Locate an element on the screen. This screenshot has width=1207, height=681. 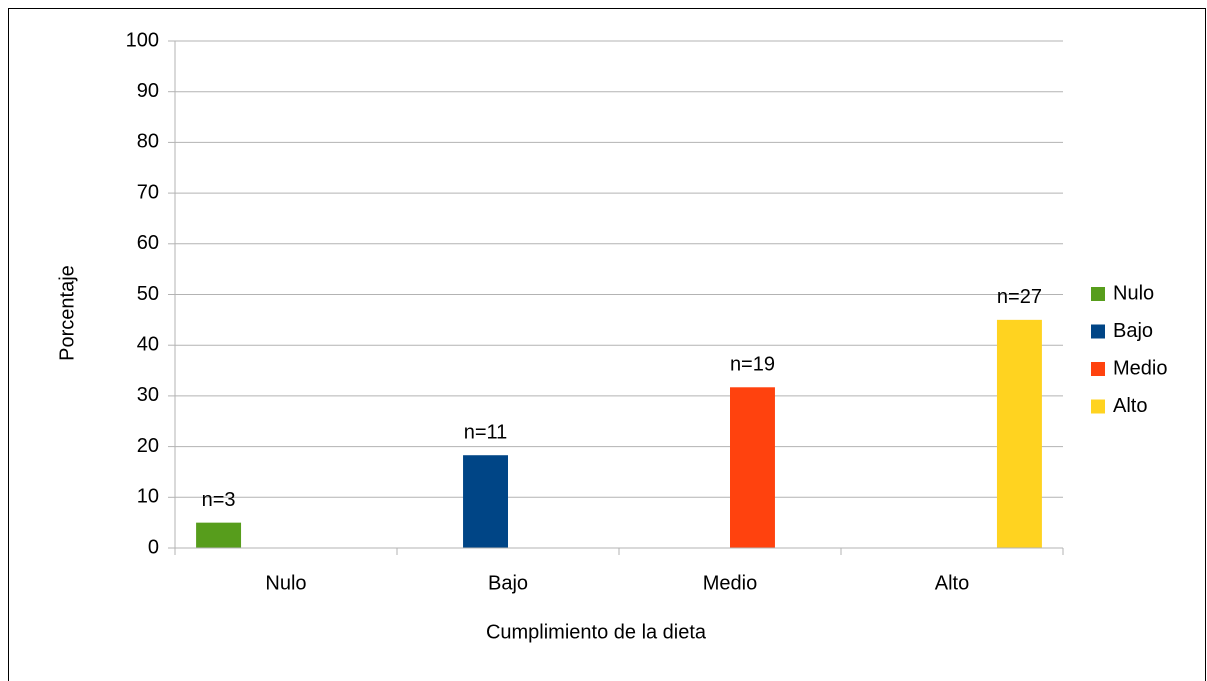
y-tick-label: 20 is located at coordinates (148, 446).